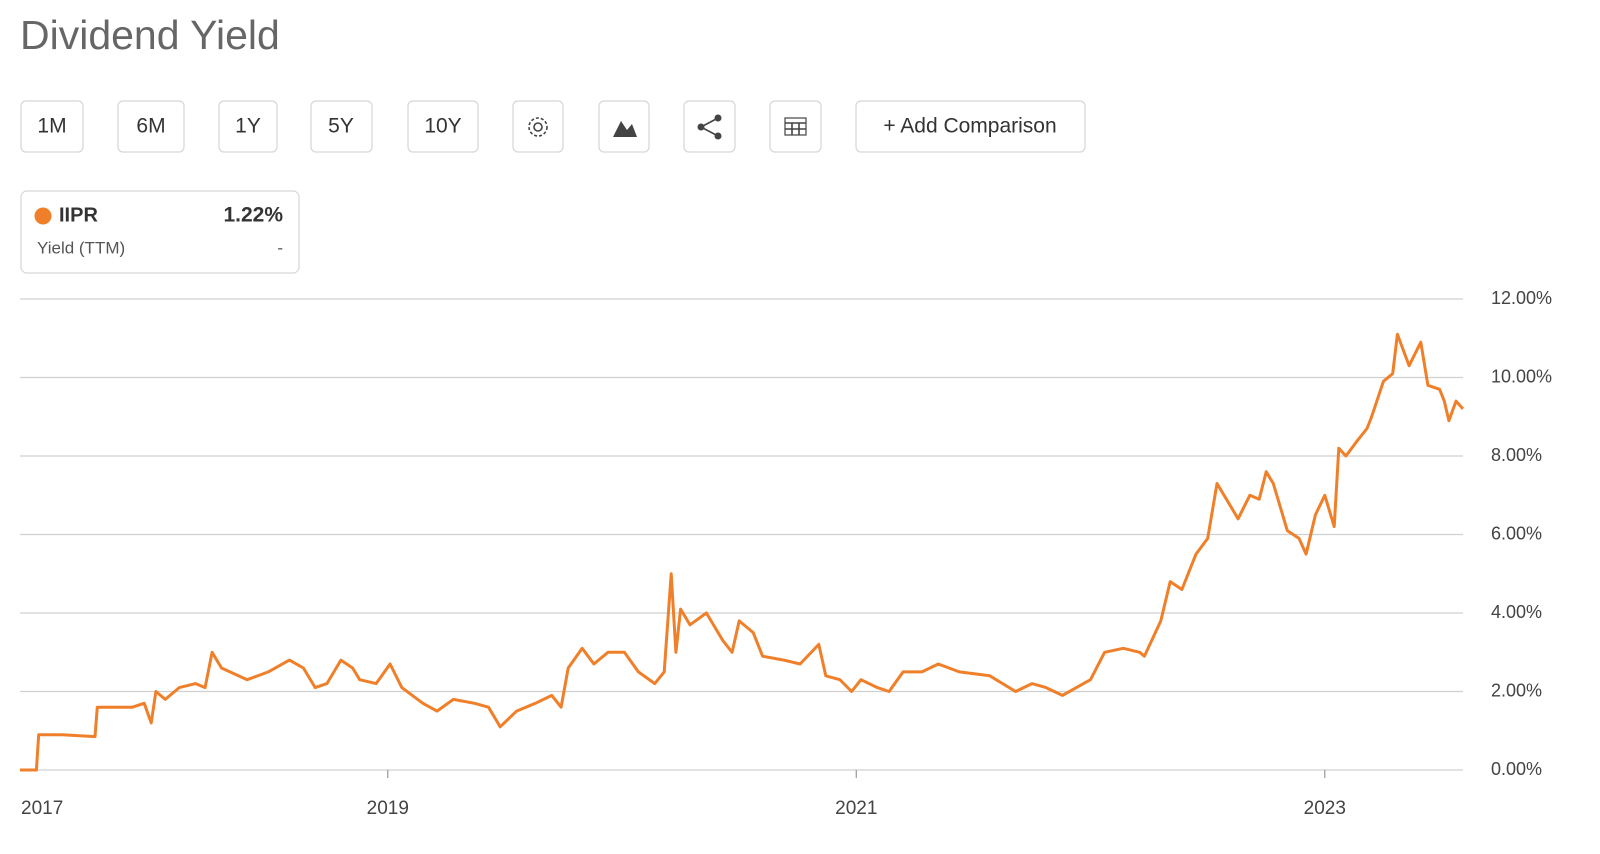 This screenshot has height=854, width=1600. I want to click on range-button: 1Y, so click(248, 126).